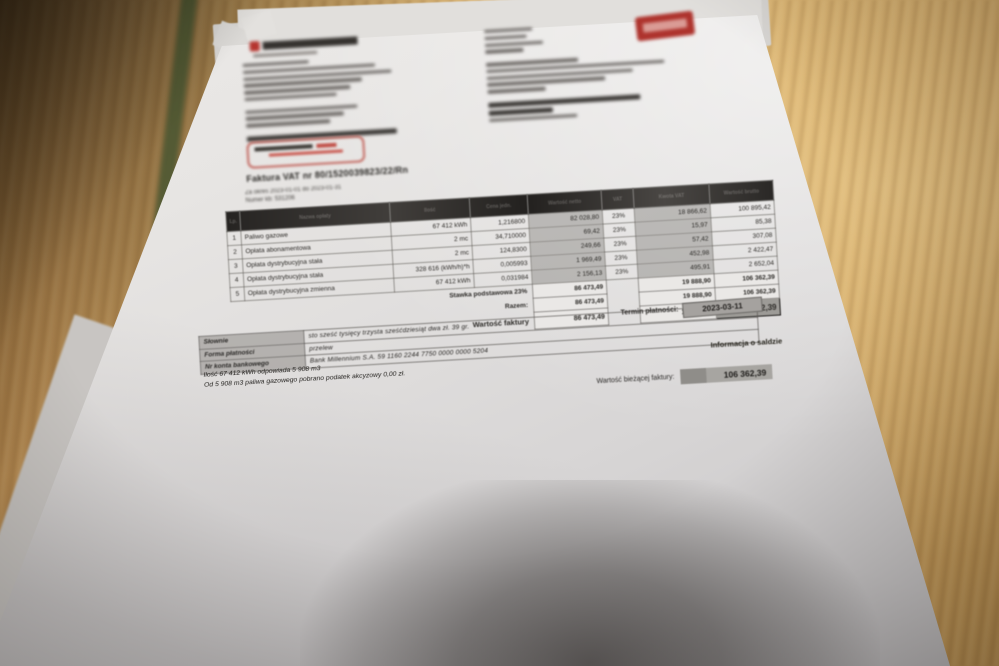  Describe the element at coordinates (726, 374) in the screenshot. I see `balance-value: 106 362,39` at that location.